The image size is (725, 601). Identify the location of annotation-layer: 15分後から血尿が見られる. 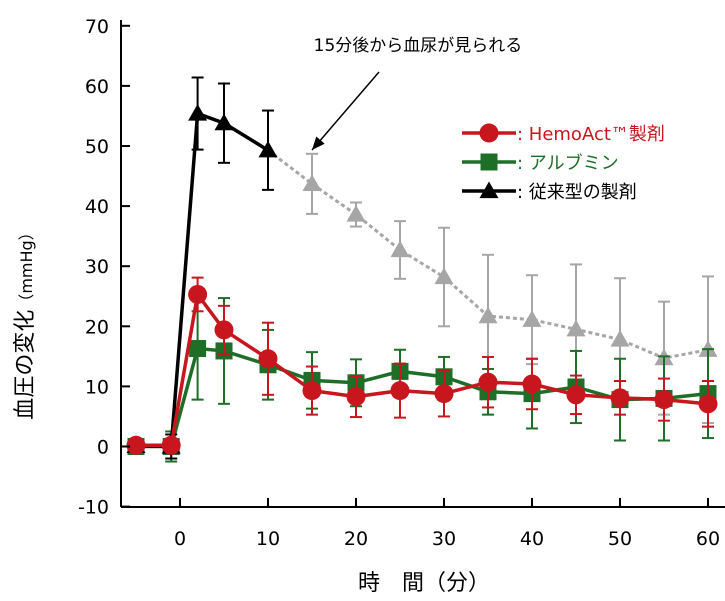
(417, 93).